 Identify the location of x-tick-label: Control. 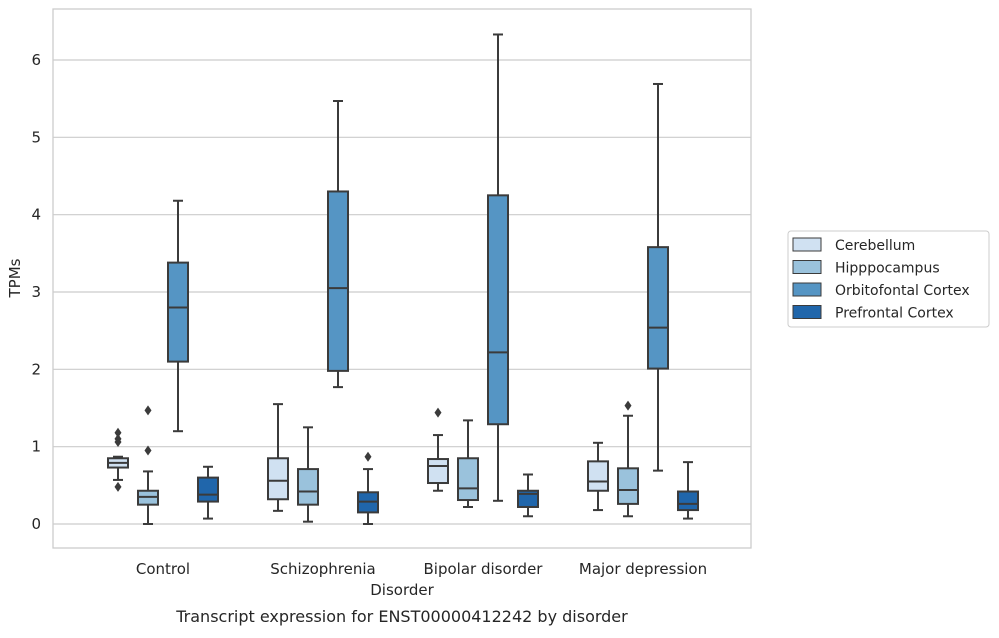
(163, 569).